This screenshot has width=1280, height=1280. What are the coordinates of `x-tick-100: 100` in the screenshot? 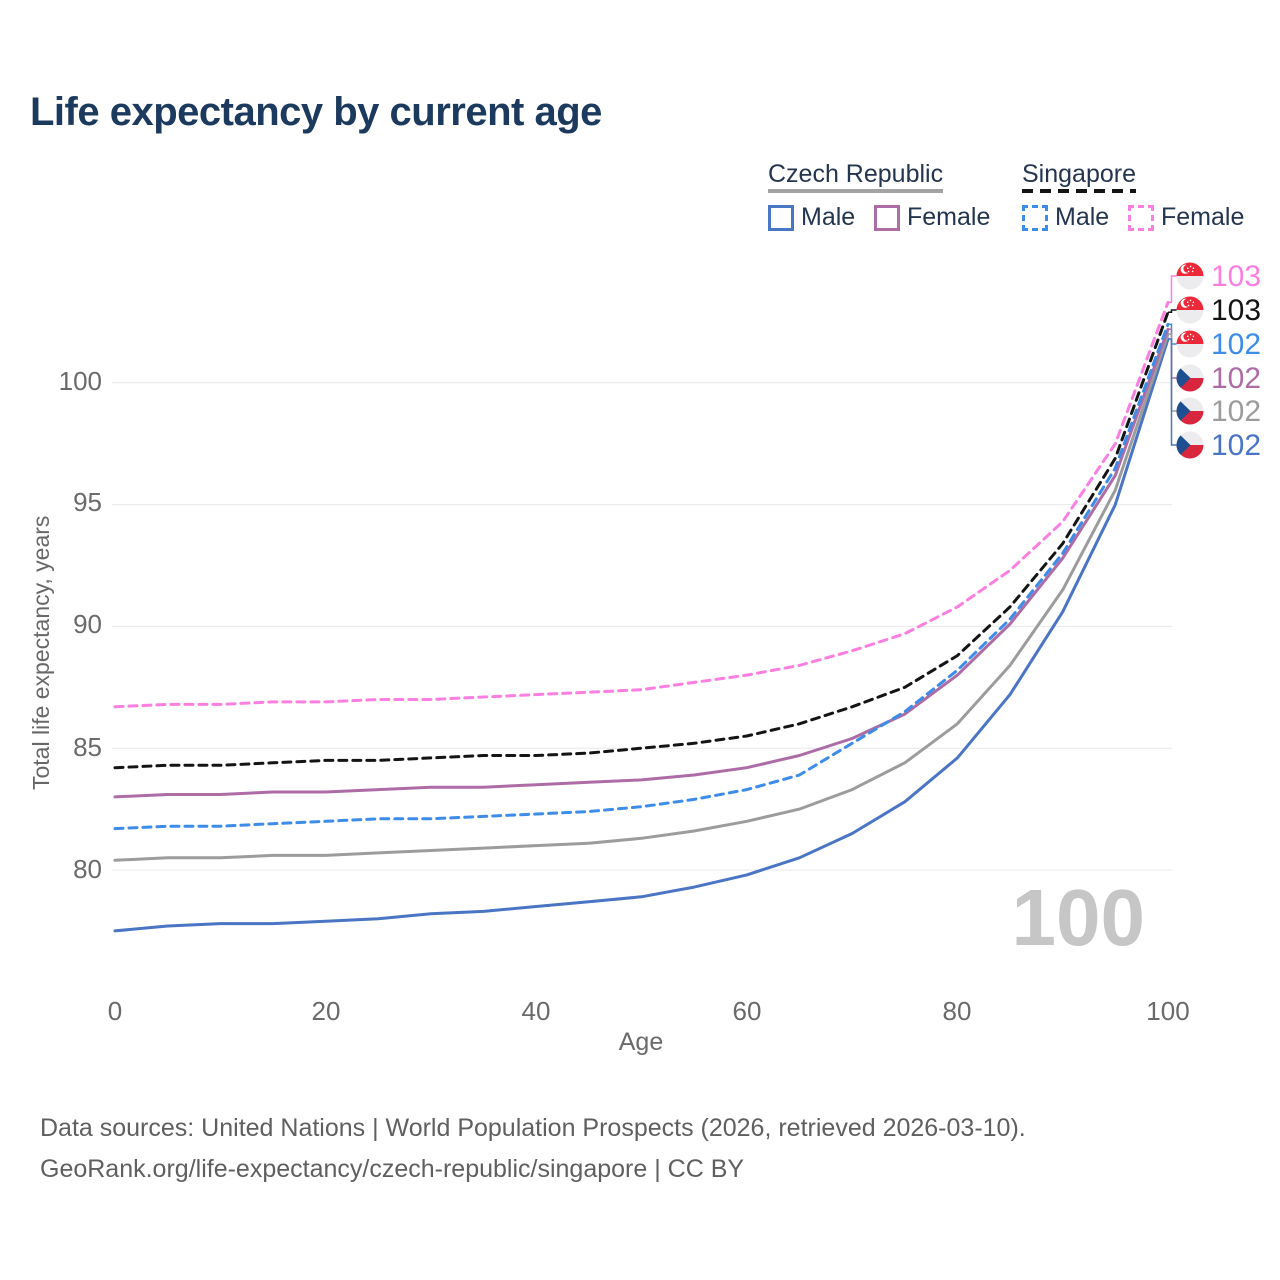 It's located at (1168, 1011).